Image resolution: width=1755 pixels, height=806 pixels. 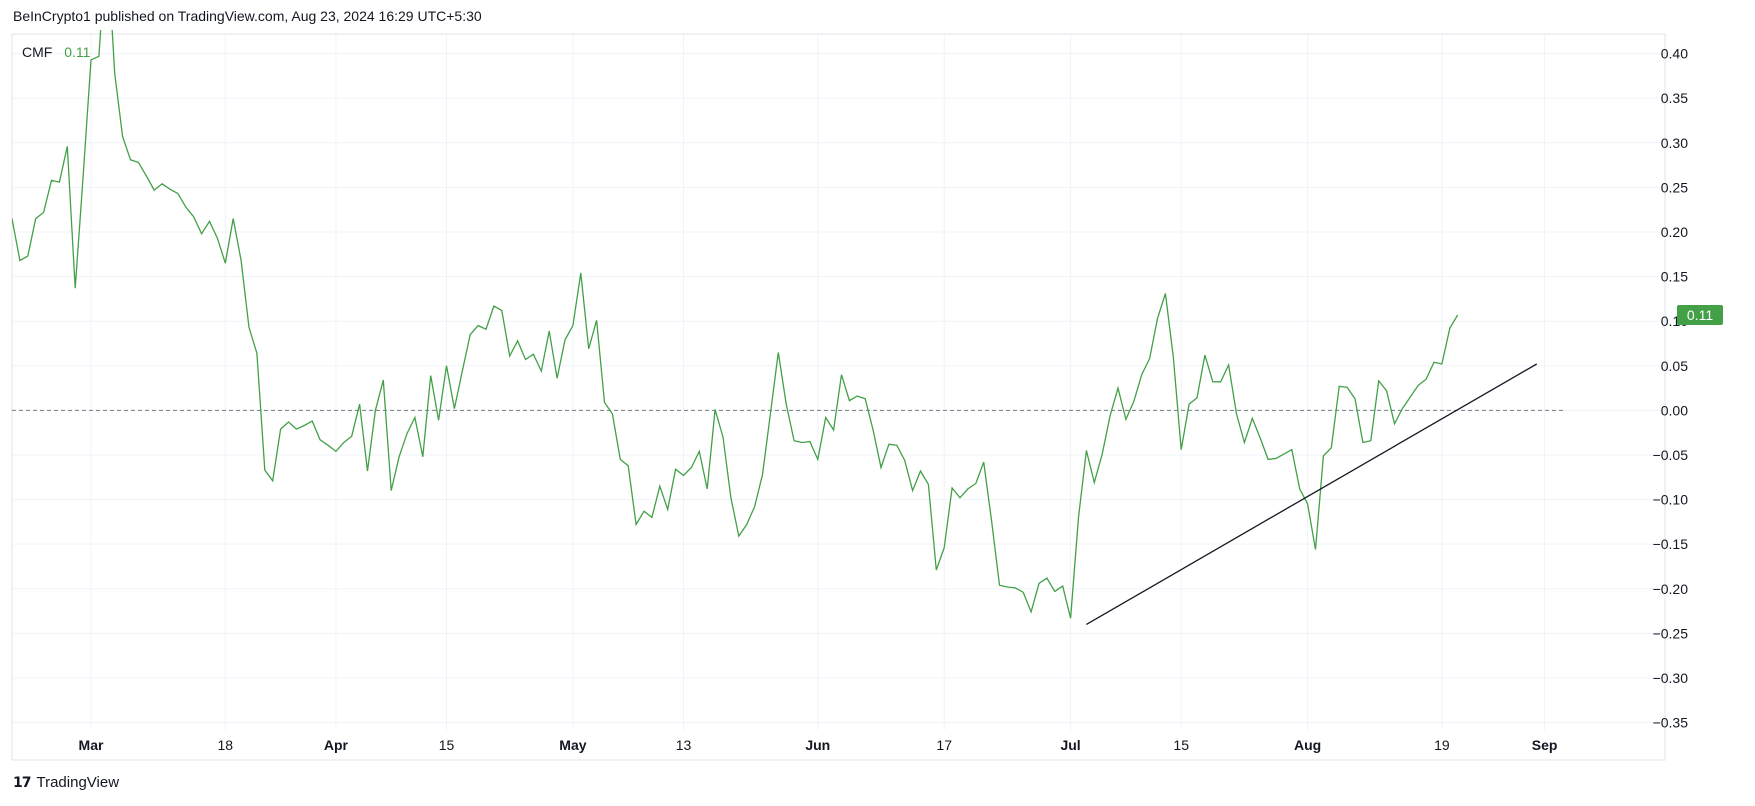 I want to click on y-tick-label: 0.15, so click(x=1674, y=277).